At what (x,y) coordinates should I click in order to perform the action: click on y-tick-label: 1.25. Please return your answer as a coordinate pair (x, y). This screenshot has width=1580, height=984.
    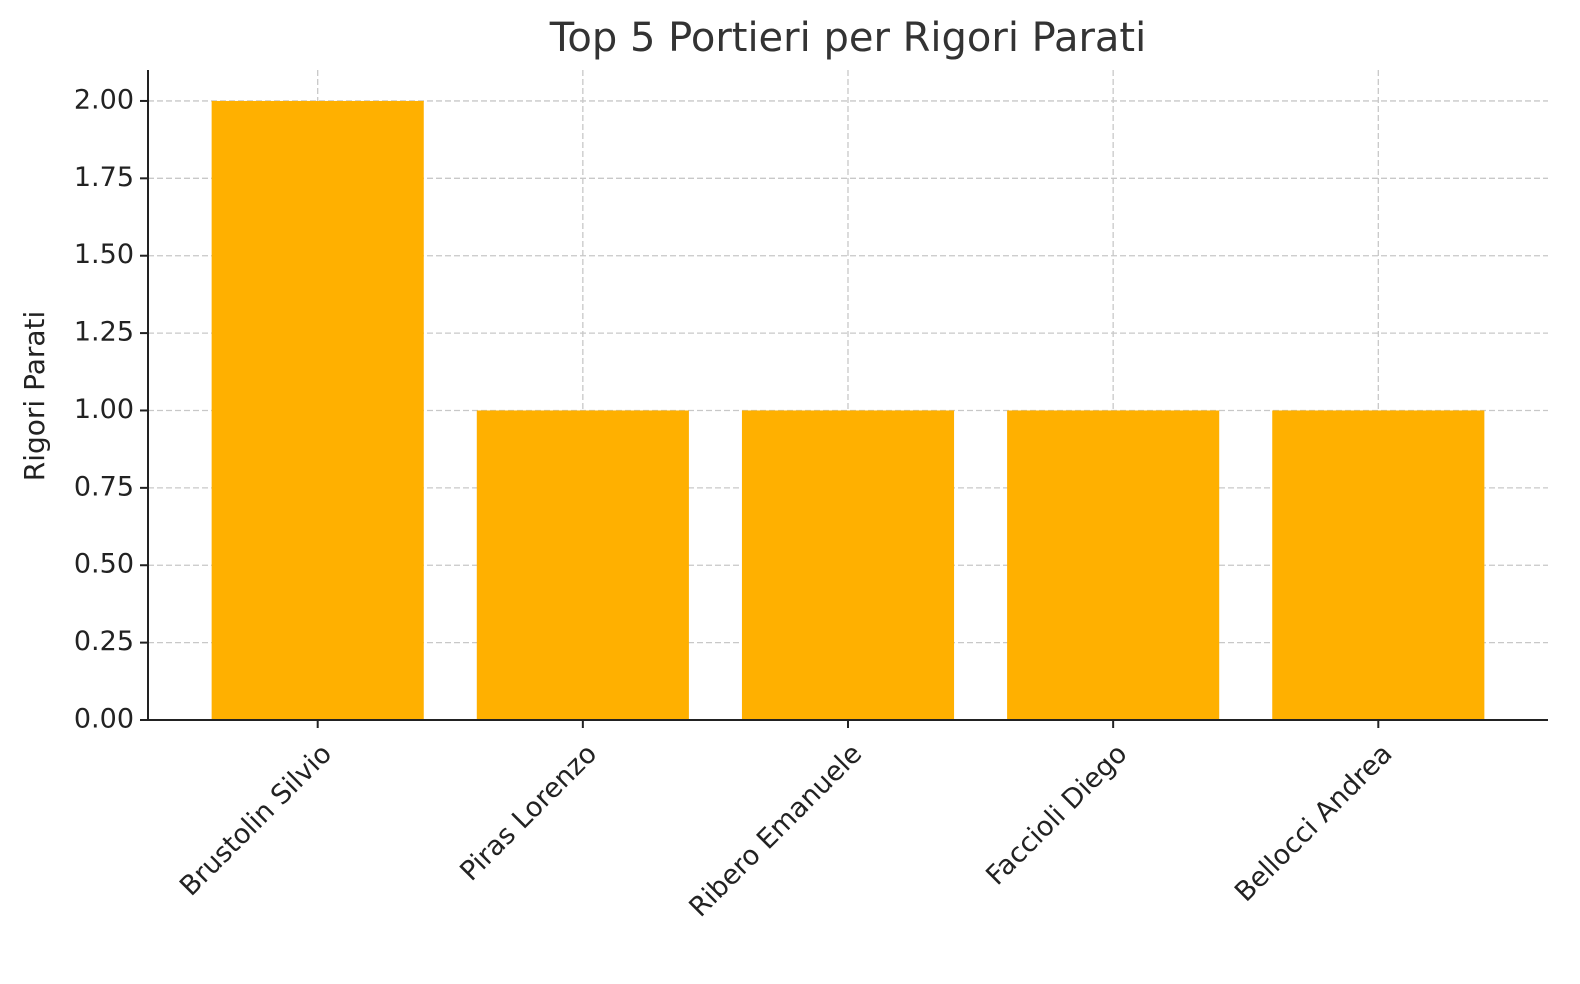
    Looking at the image, I should click on (104, 332).